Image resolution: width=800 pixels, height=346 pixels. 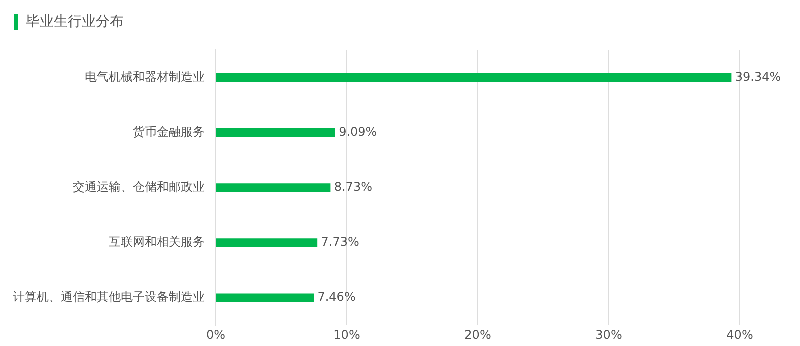 I want to click on y-tick-label: 互联网和相关服务, so click(x=157, y=242).